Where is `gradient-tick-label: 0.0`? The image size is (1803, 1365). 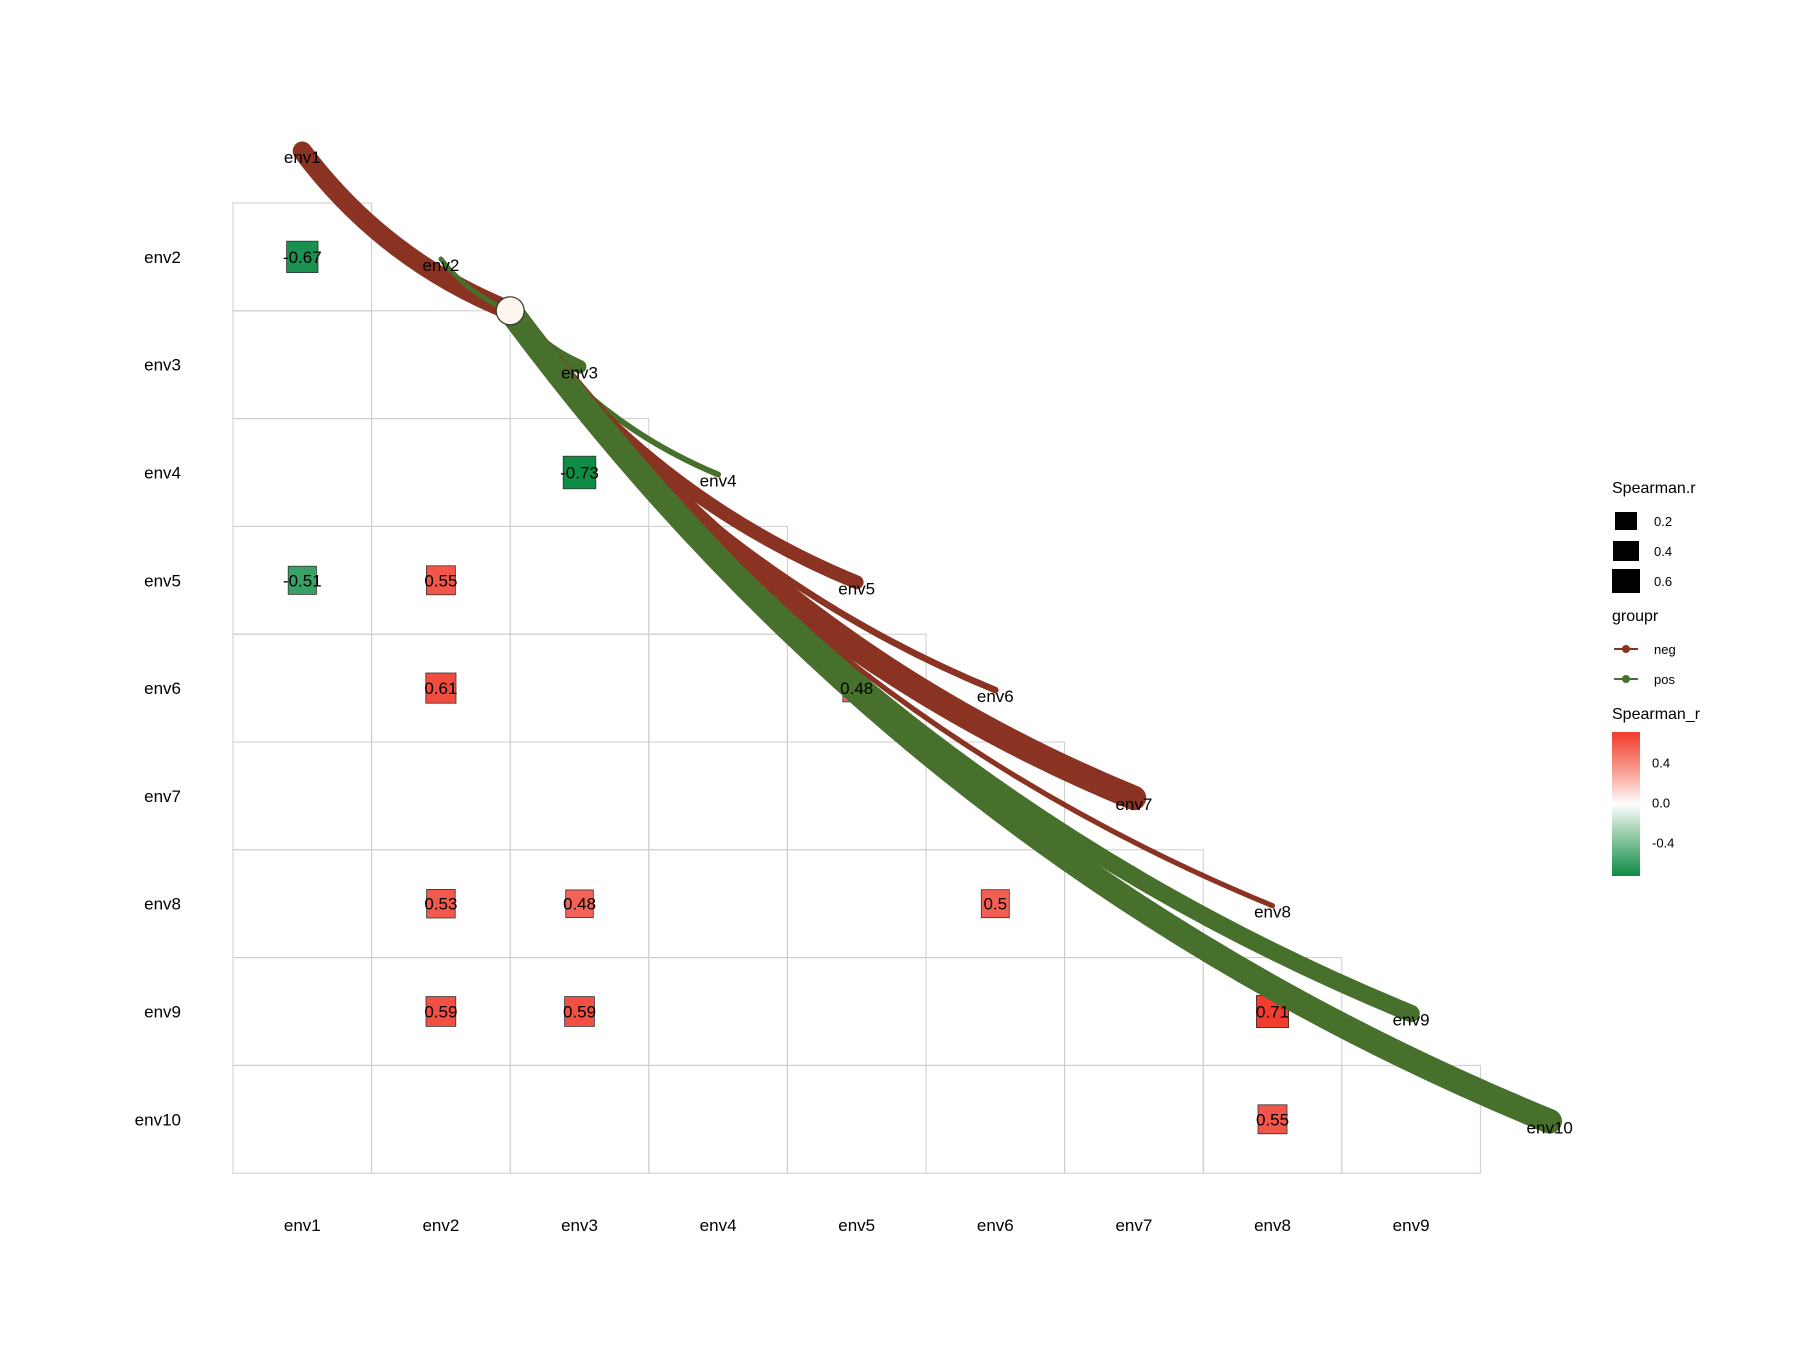 gradient-tick-label: 0.0 is located at coordinates (1655, 803).